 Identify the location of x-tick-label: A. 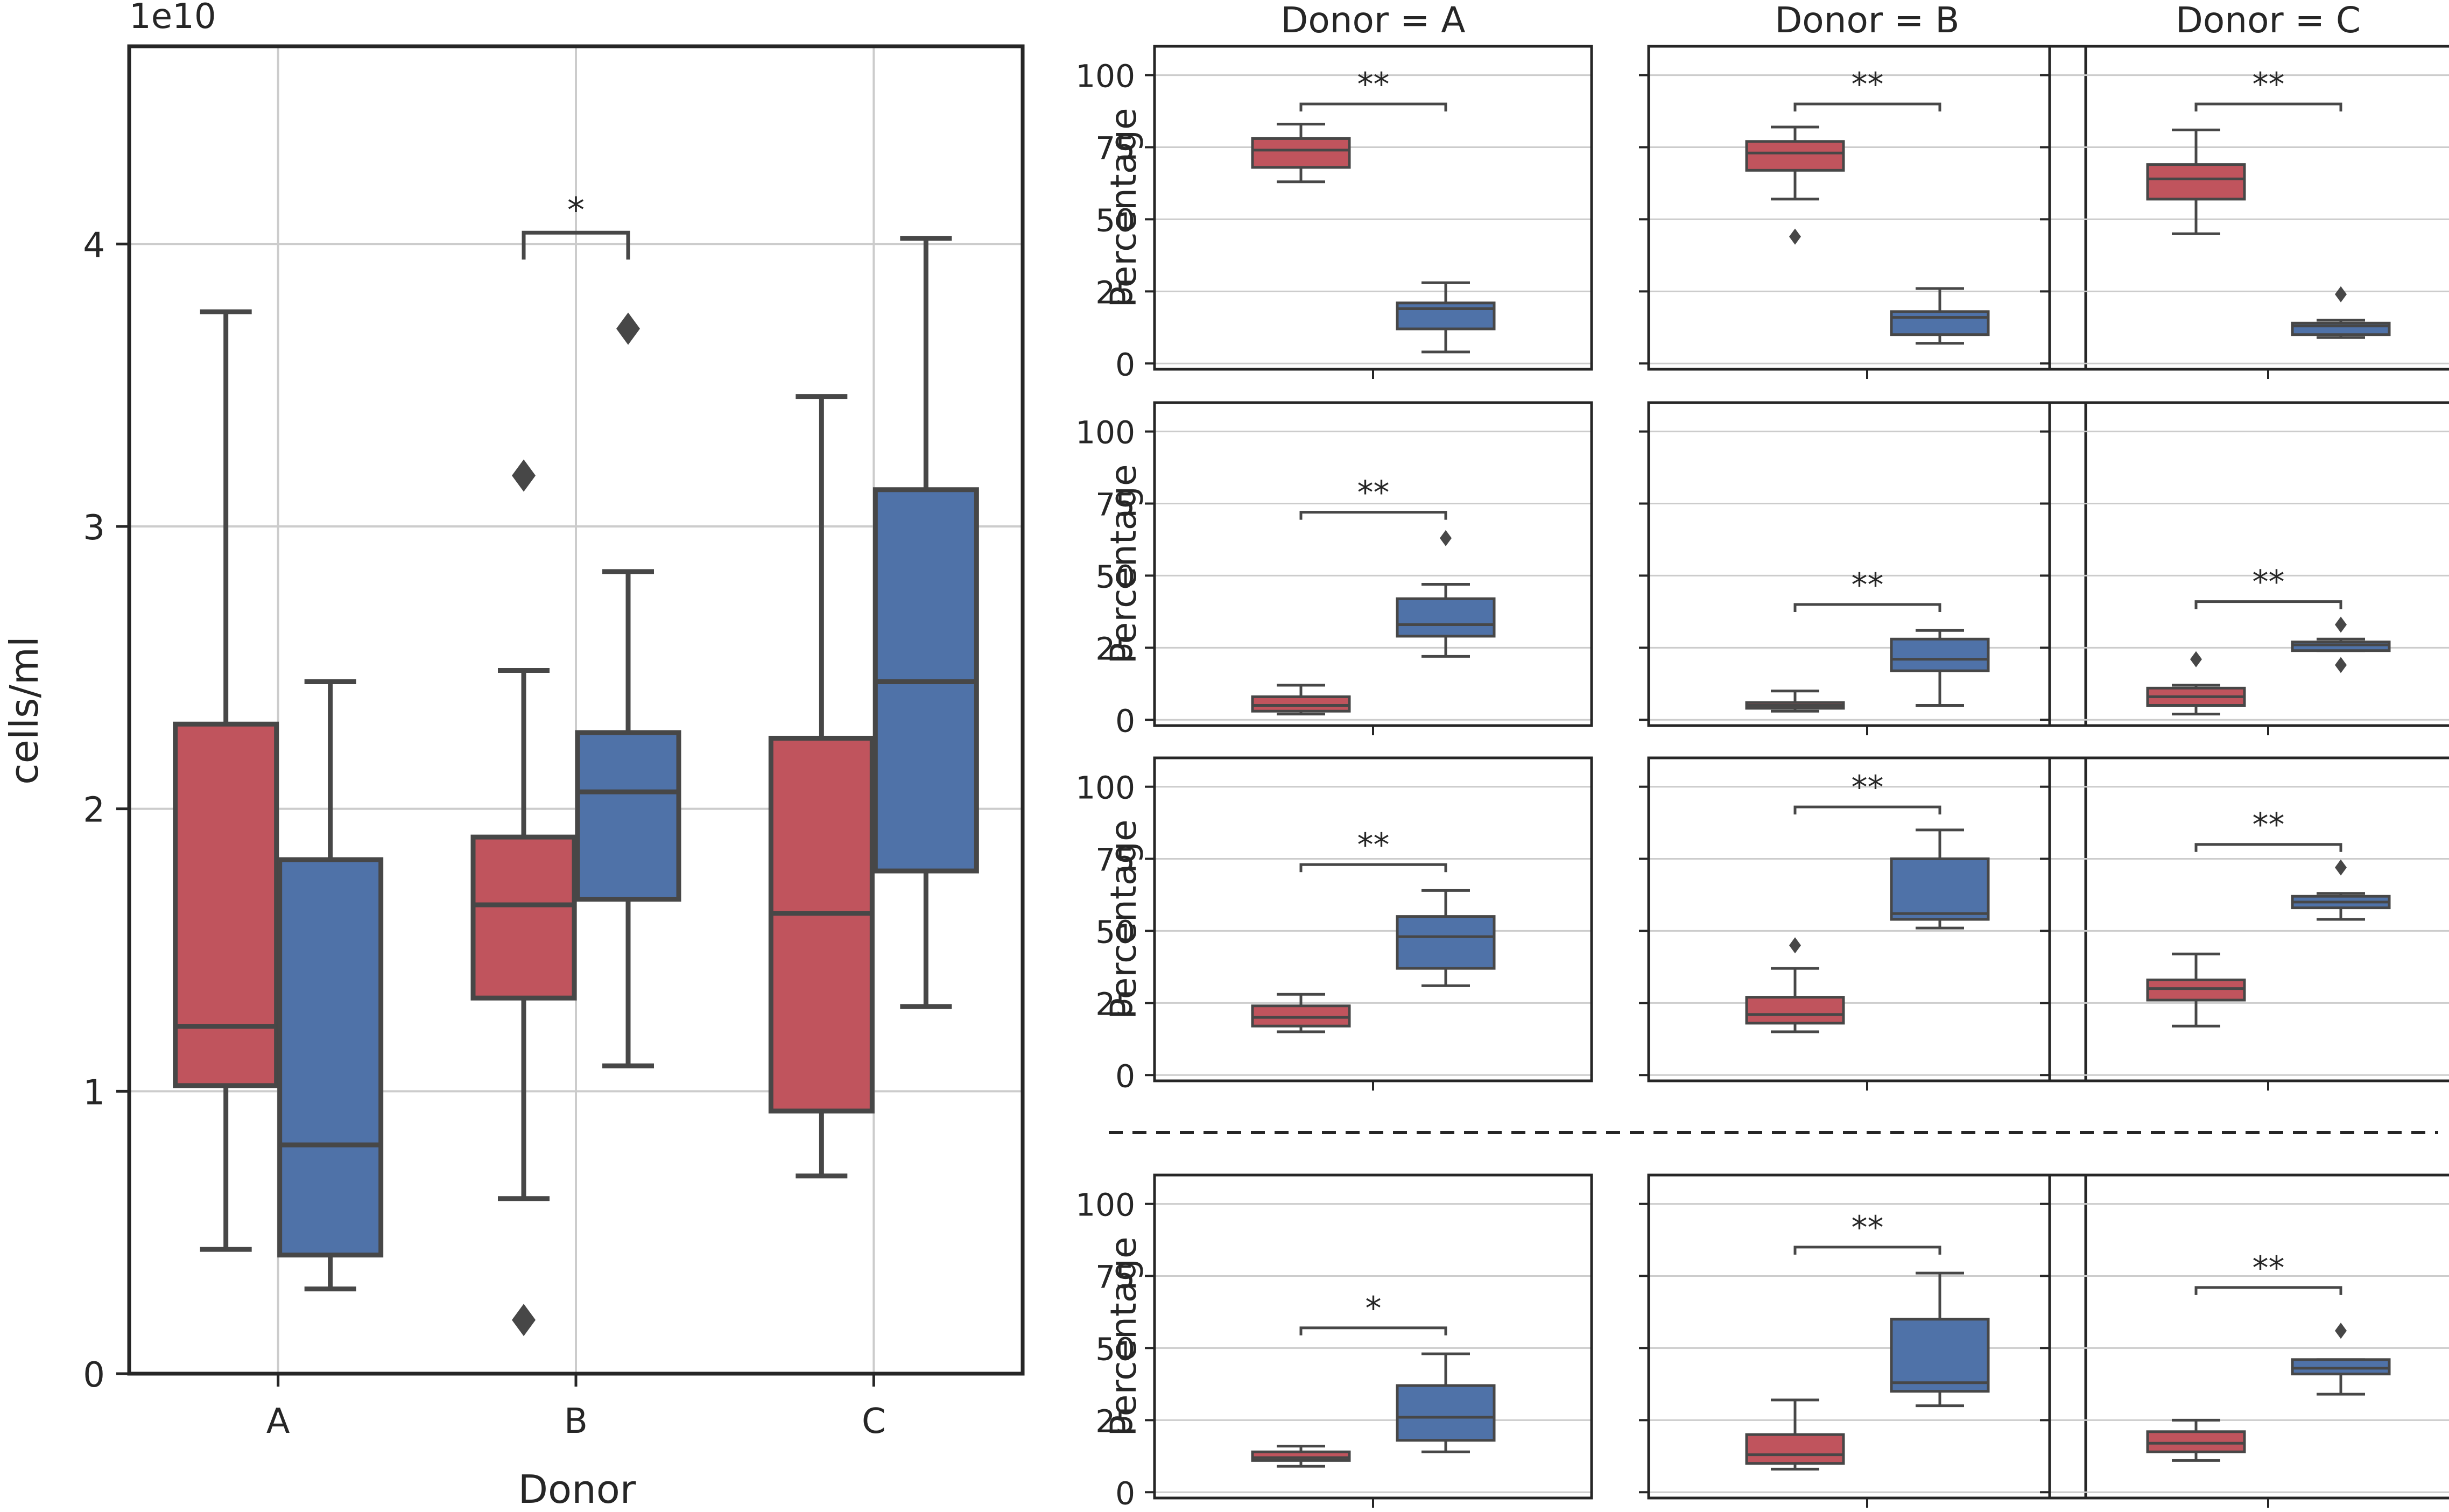
(278, 1421).